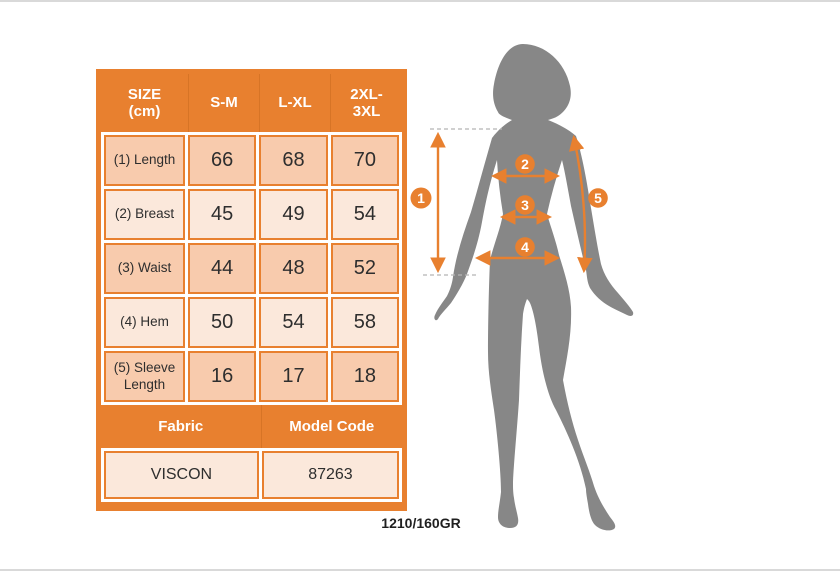  I want to click on svg-text: 5, so click(598, 198).